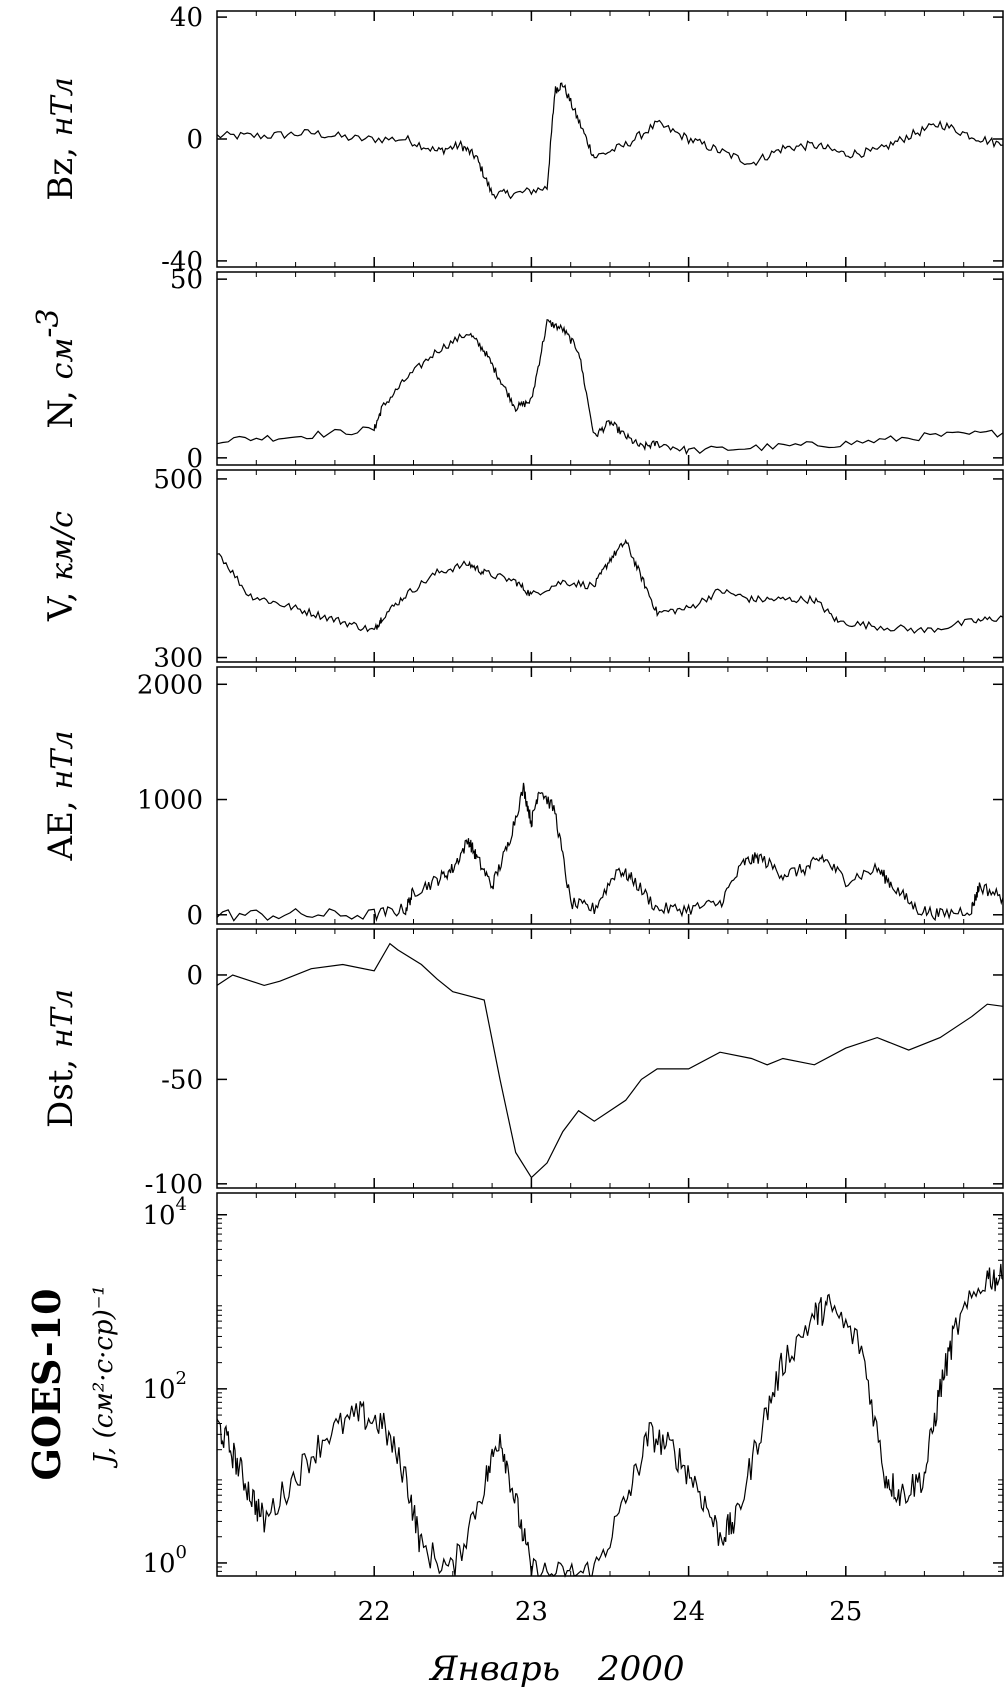 This screenshot has height=1702, width=1008. What do you see at coordinates (181, 1204) in the screenshot?
I see `y-tick-exponent: 4` at bounding box center [181, 1204].